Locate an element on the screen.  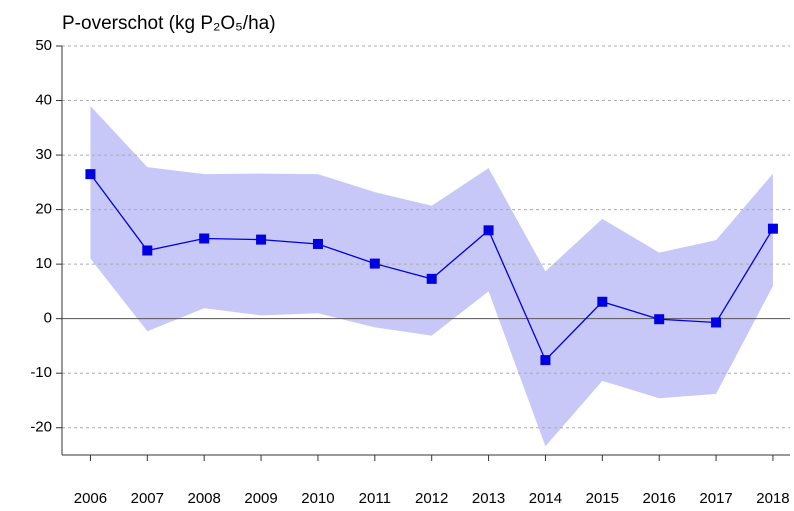
y-tick-label: 30 is located at coordinates (43, 154).